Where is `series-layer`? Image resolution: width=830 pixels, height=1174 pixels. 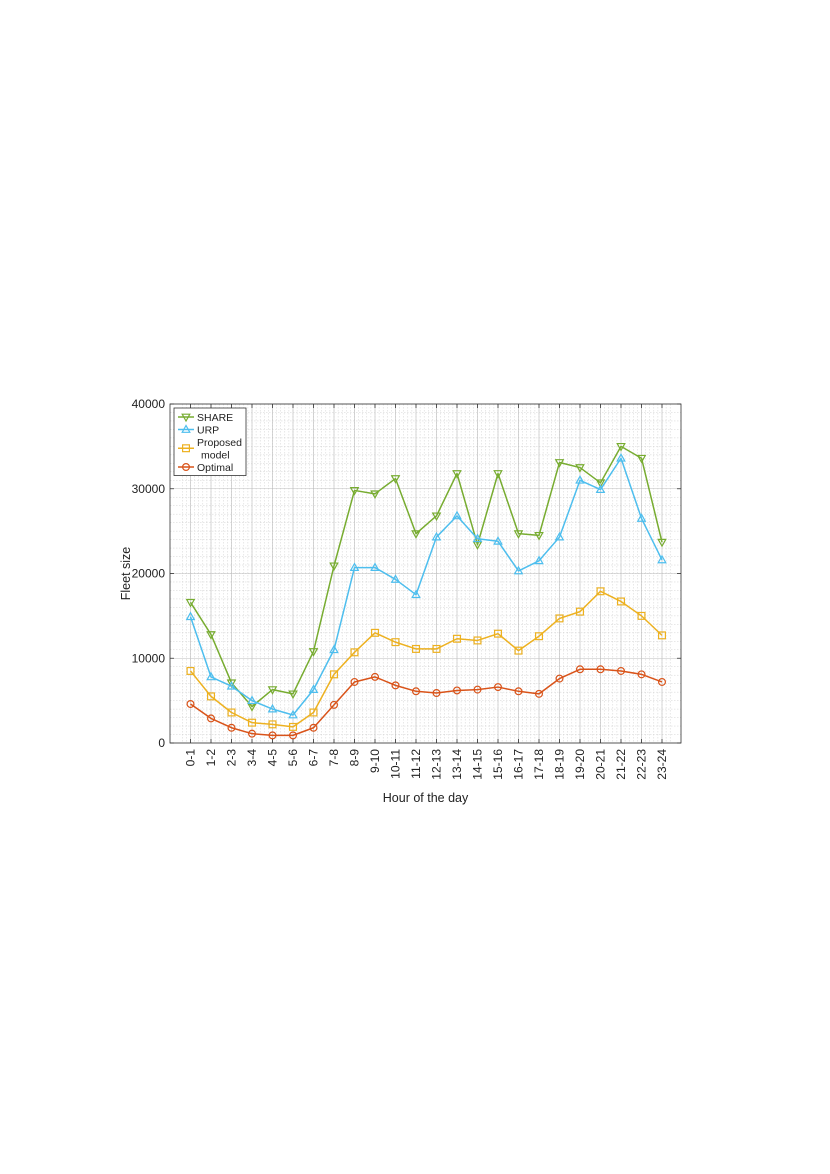
series-layer is located at coordinates (426, 591).